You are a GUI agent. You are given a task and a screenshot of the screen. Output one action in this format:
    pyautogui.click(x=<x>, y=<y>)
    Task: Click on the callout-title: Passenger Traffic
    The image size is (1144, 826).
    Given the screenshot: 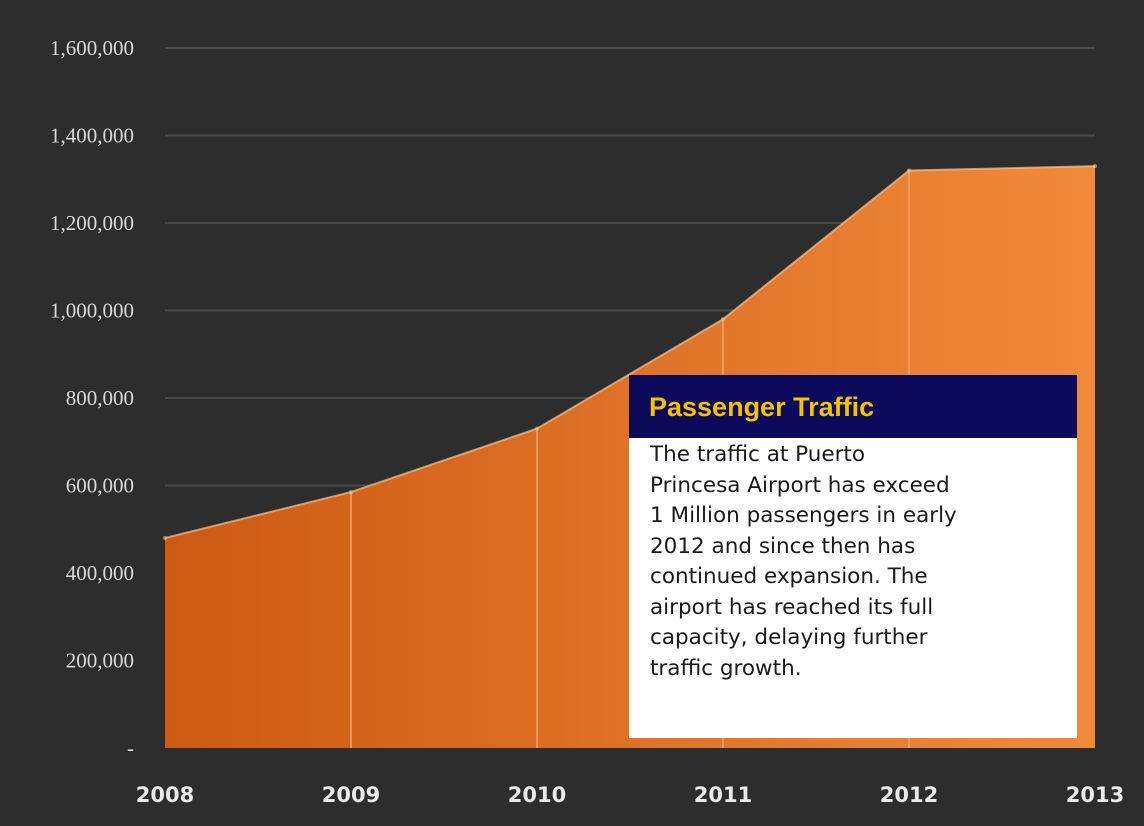 What is the action you would take?
    pyautogui.click(x=762, y=407)
    